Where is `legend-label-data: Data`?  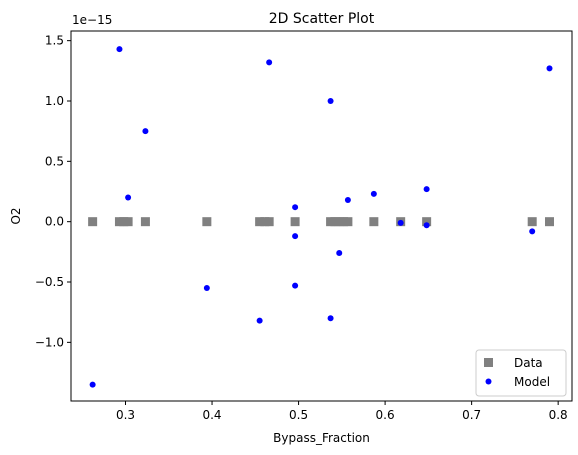
legend-label-data: Data is located at coordinates (528, 363).